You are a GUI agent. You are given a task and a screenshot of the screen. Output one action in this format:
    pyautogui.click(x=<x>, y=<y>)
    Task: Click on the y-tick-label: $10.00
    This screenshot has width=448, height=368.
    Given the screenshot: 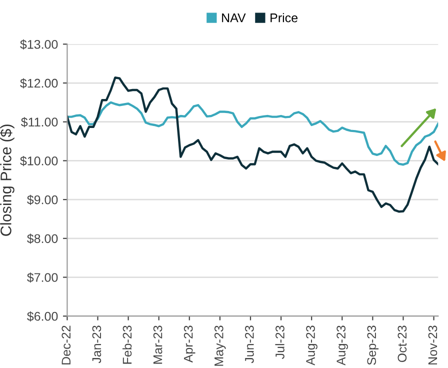 What is the action you would take?
    pyautogui.click(x=39, y=161)
    